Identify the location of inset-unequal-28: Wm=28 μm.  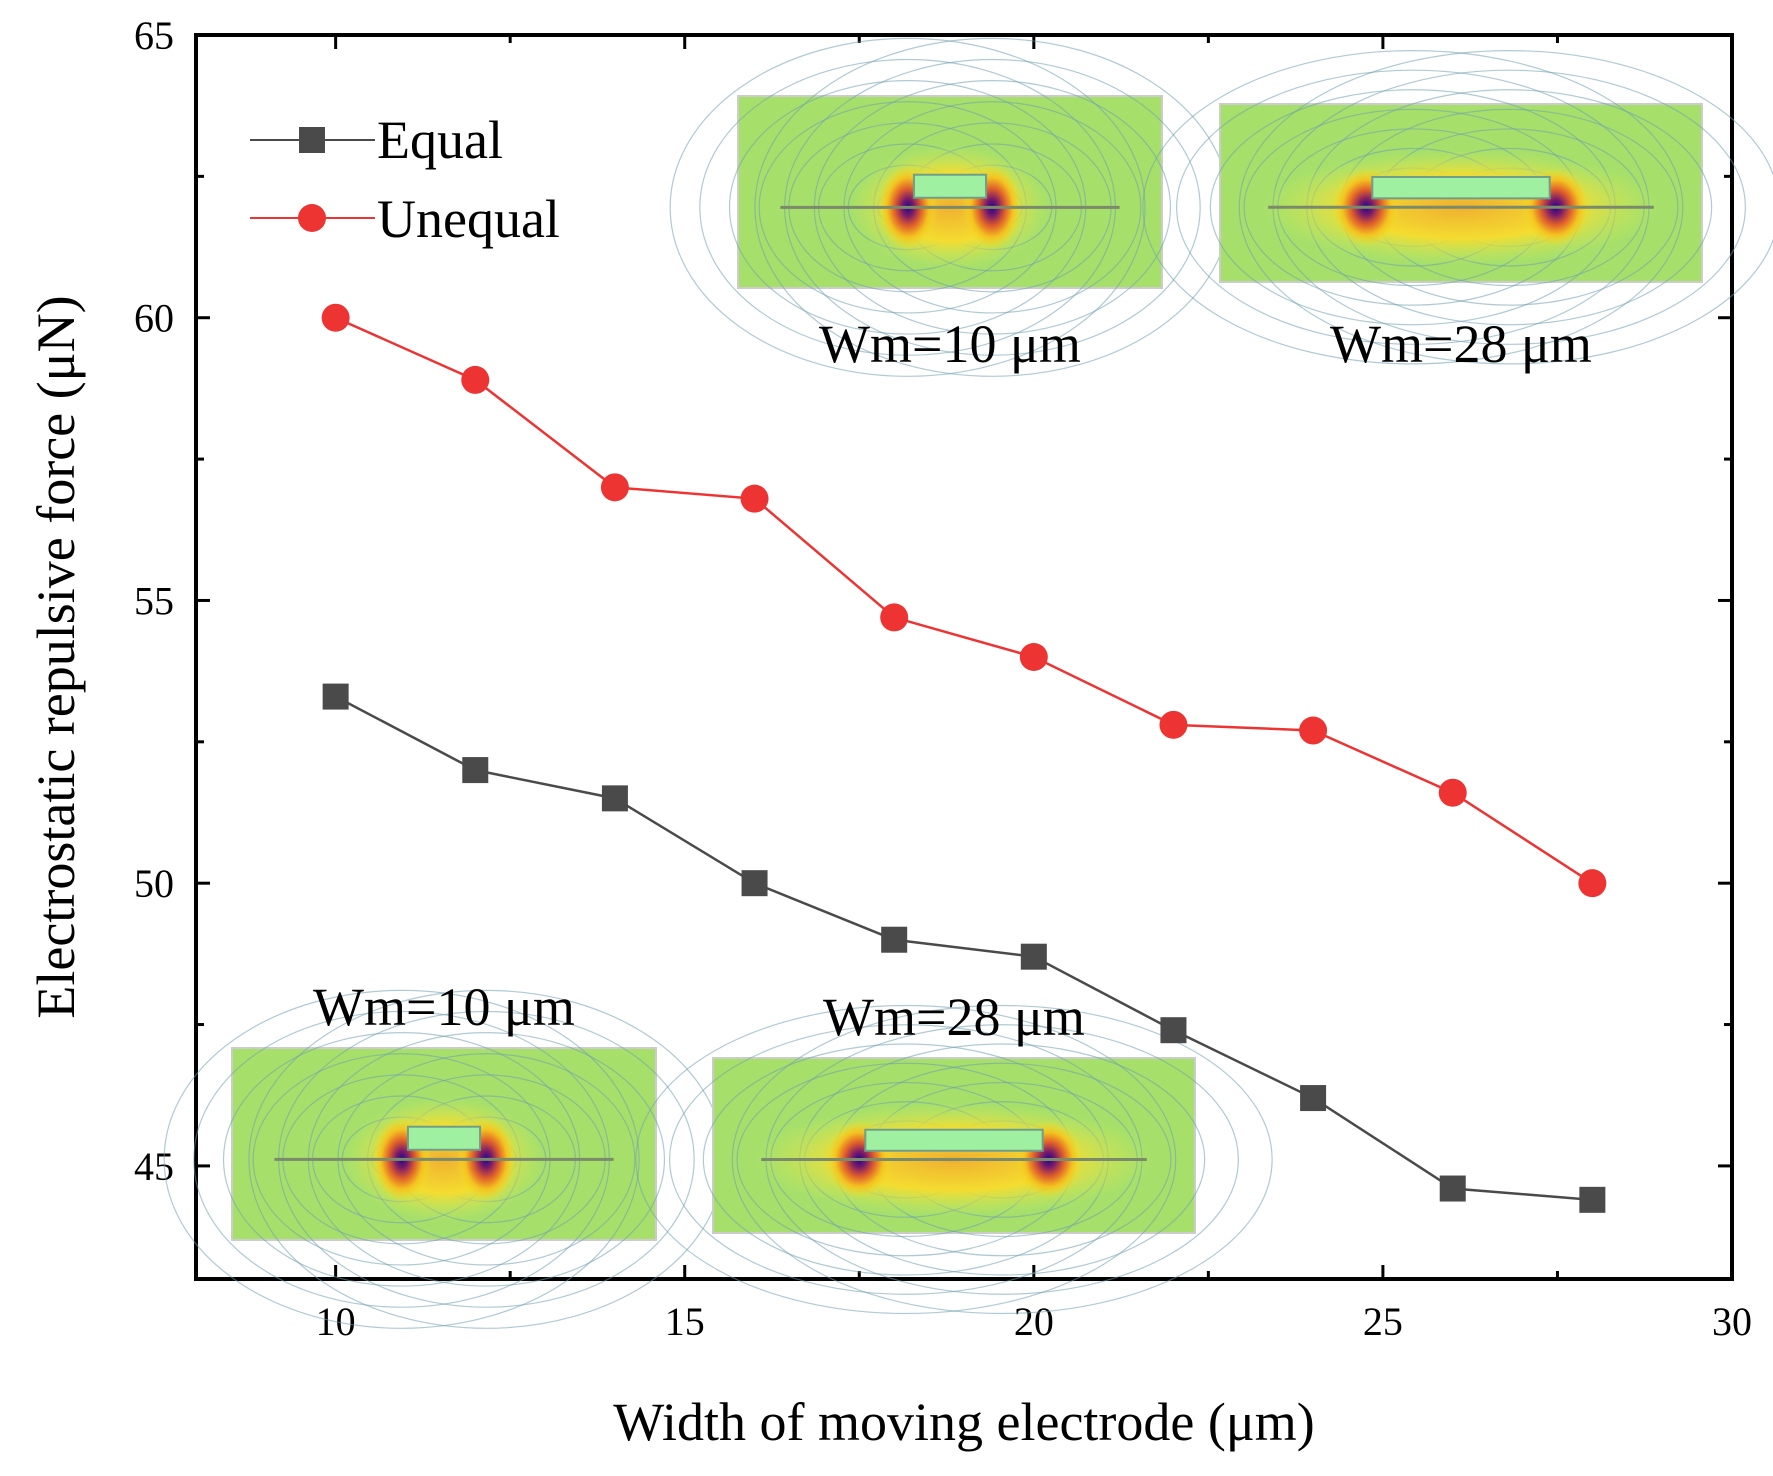
(1457, 212).